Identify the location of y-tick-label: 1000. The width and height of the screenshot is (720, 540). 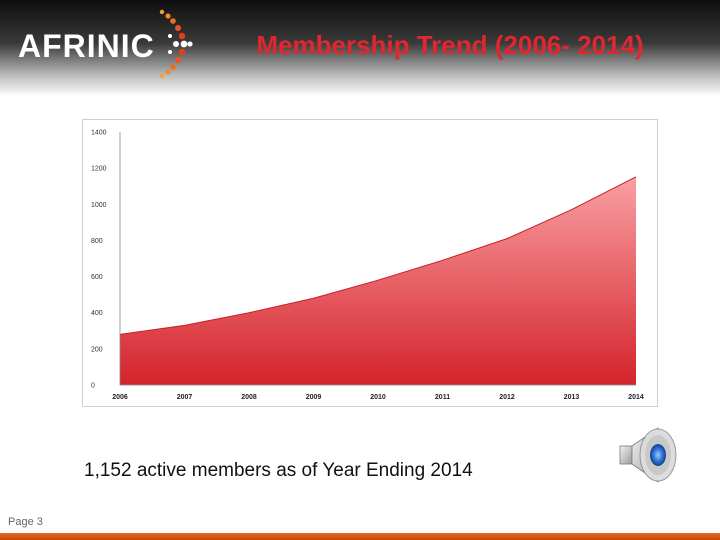
(99, 205).